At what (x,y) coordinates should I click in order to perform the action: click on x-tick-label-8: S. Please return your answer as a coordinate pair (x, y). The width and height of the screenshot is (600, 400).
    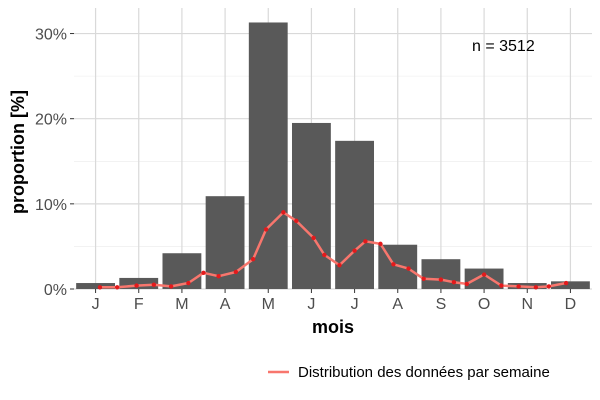
    Looking at the image, I should click on (441, 304).